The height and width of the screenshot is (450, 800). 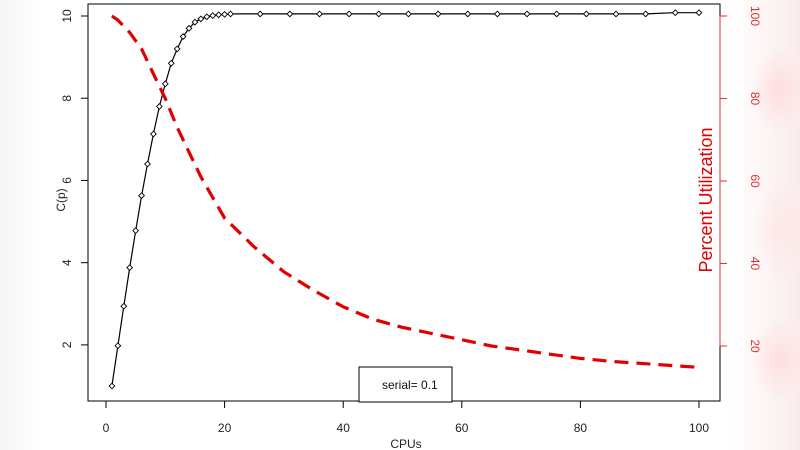 What do you see at coordinates (67, 180) in the screenshot?
I see `y-tick-label-2: 6` at bounding box center [67, 180].